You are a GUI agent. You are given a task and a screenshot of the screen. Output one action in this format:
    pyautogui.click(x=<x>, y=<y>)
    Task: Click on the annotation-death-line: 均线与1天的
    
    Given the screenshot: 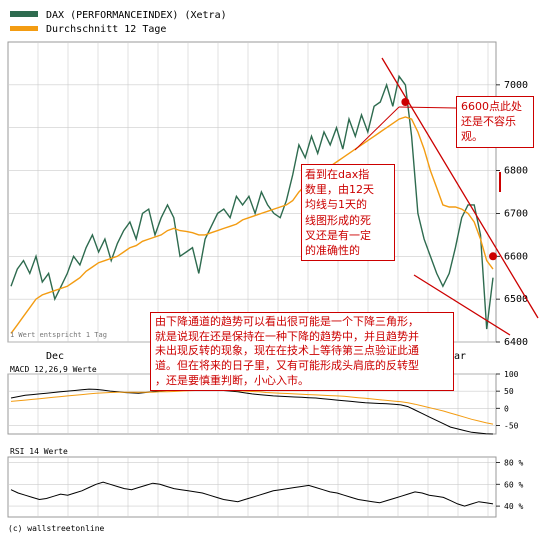 What is the action you would take?
    pyautogui.click(x=336, y=205)
    